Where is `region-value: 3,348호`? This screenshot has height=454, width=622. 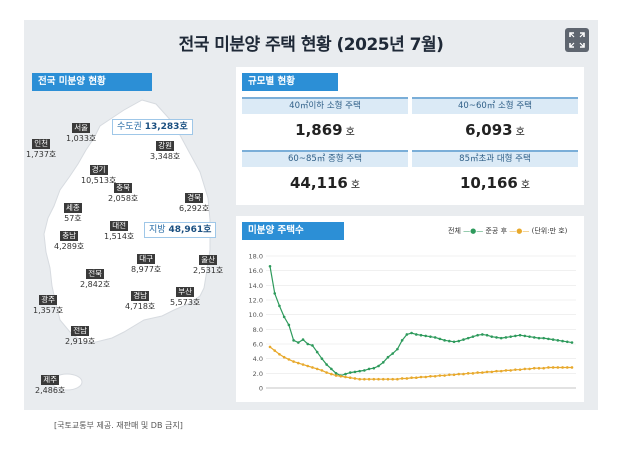
region-value: 3,348호 is located at coordinates (165, 156).